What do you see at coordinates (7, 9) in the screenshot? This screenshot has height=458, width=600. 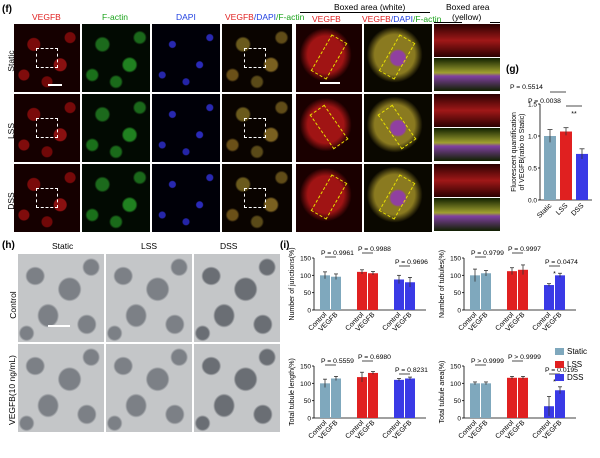 I see `panel-f-label: (f)` at bounding box center [7, 9].